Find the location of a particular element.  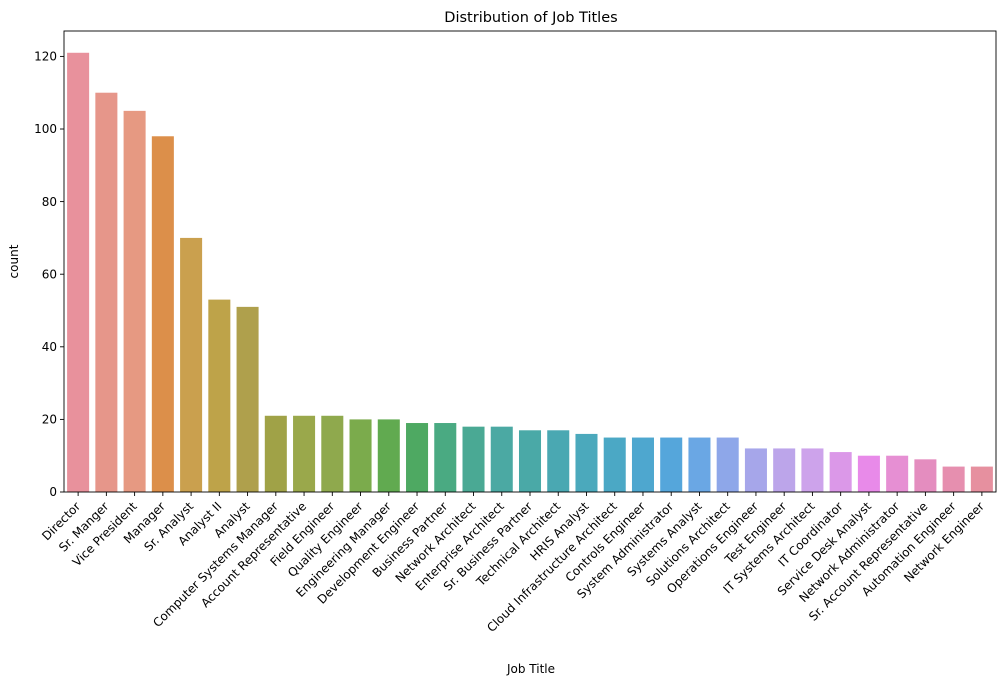

y-axis: 0 20 40 60 80 100 120 is located at coordinates (49, 274).